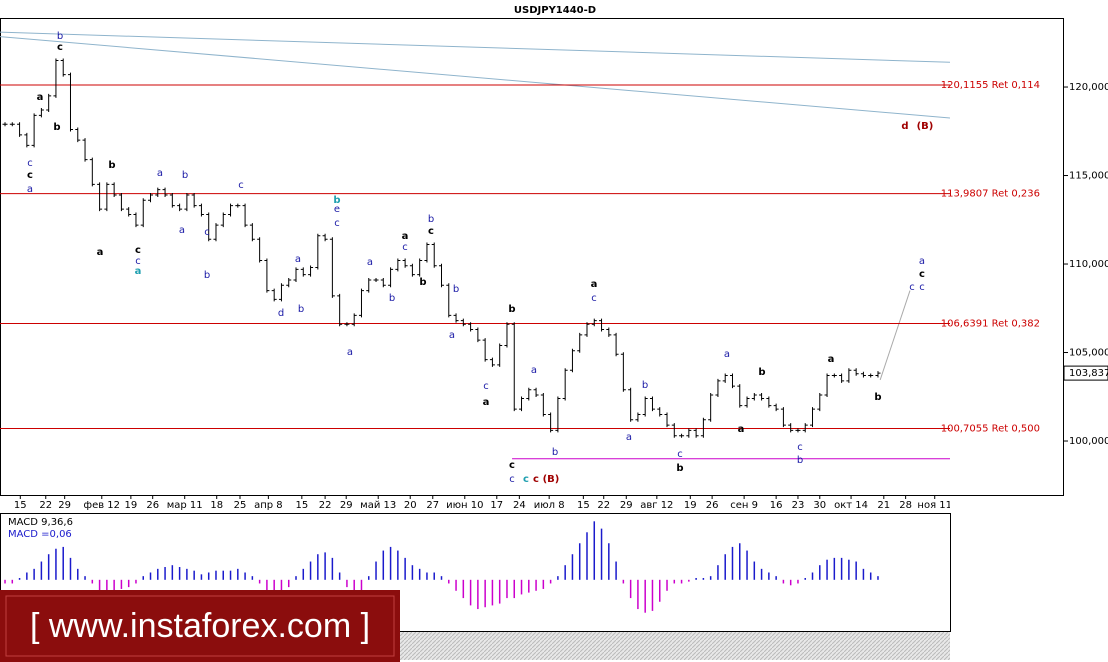 The image size is (1108, 662). Describe the element at coordinates (905, 505) in the screenshot. I see `x-tick-label: 28` at that location.